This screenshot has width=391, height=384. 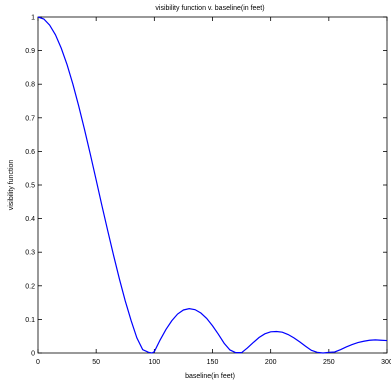 I want to click on y-tick-label: 0, so click(x=33, y=354).